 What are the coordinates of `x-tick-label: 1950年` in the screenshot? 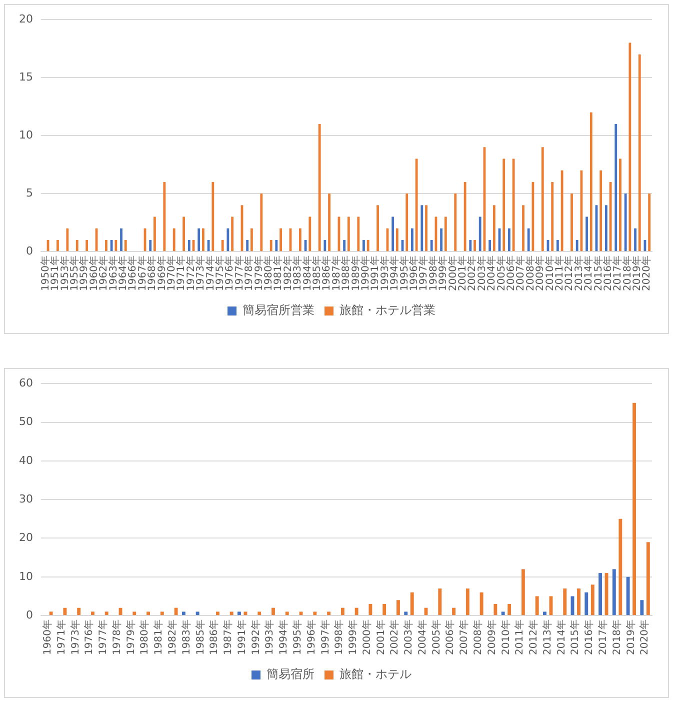 It's located at (45, 274).